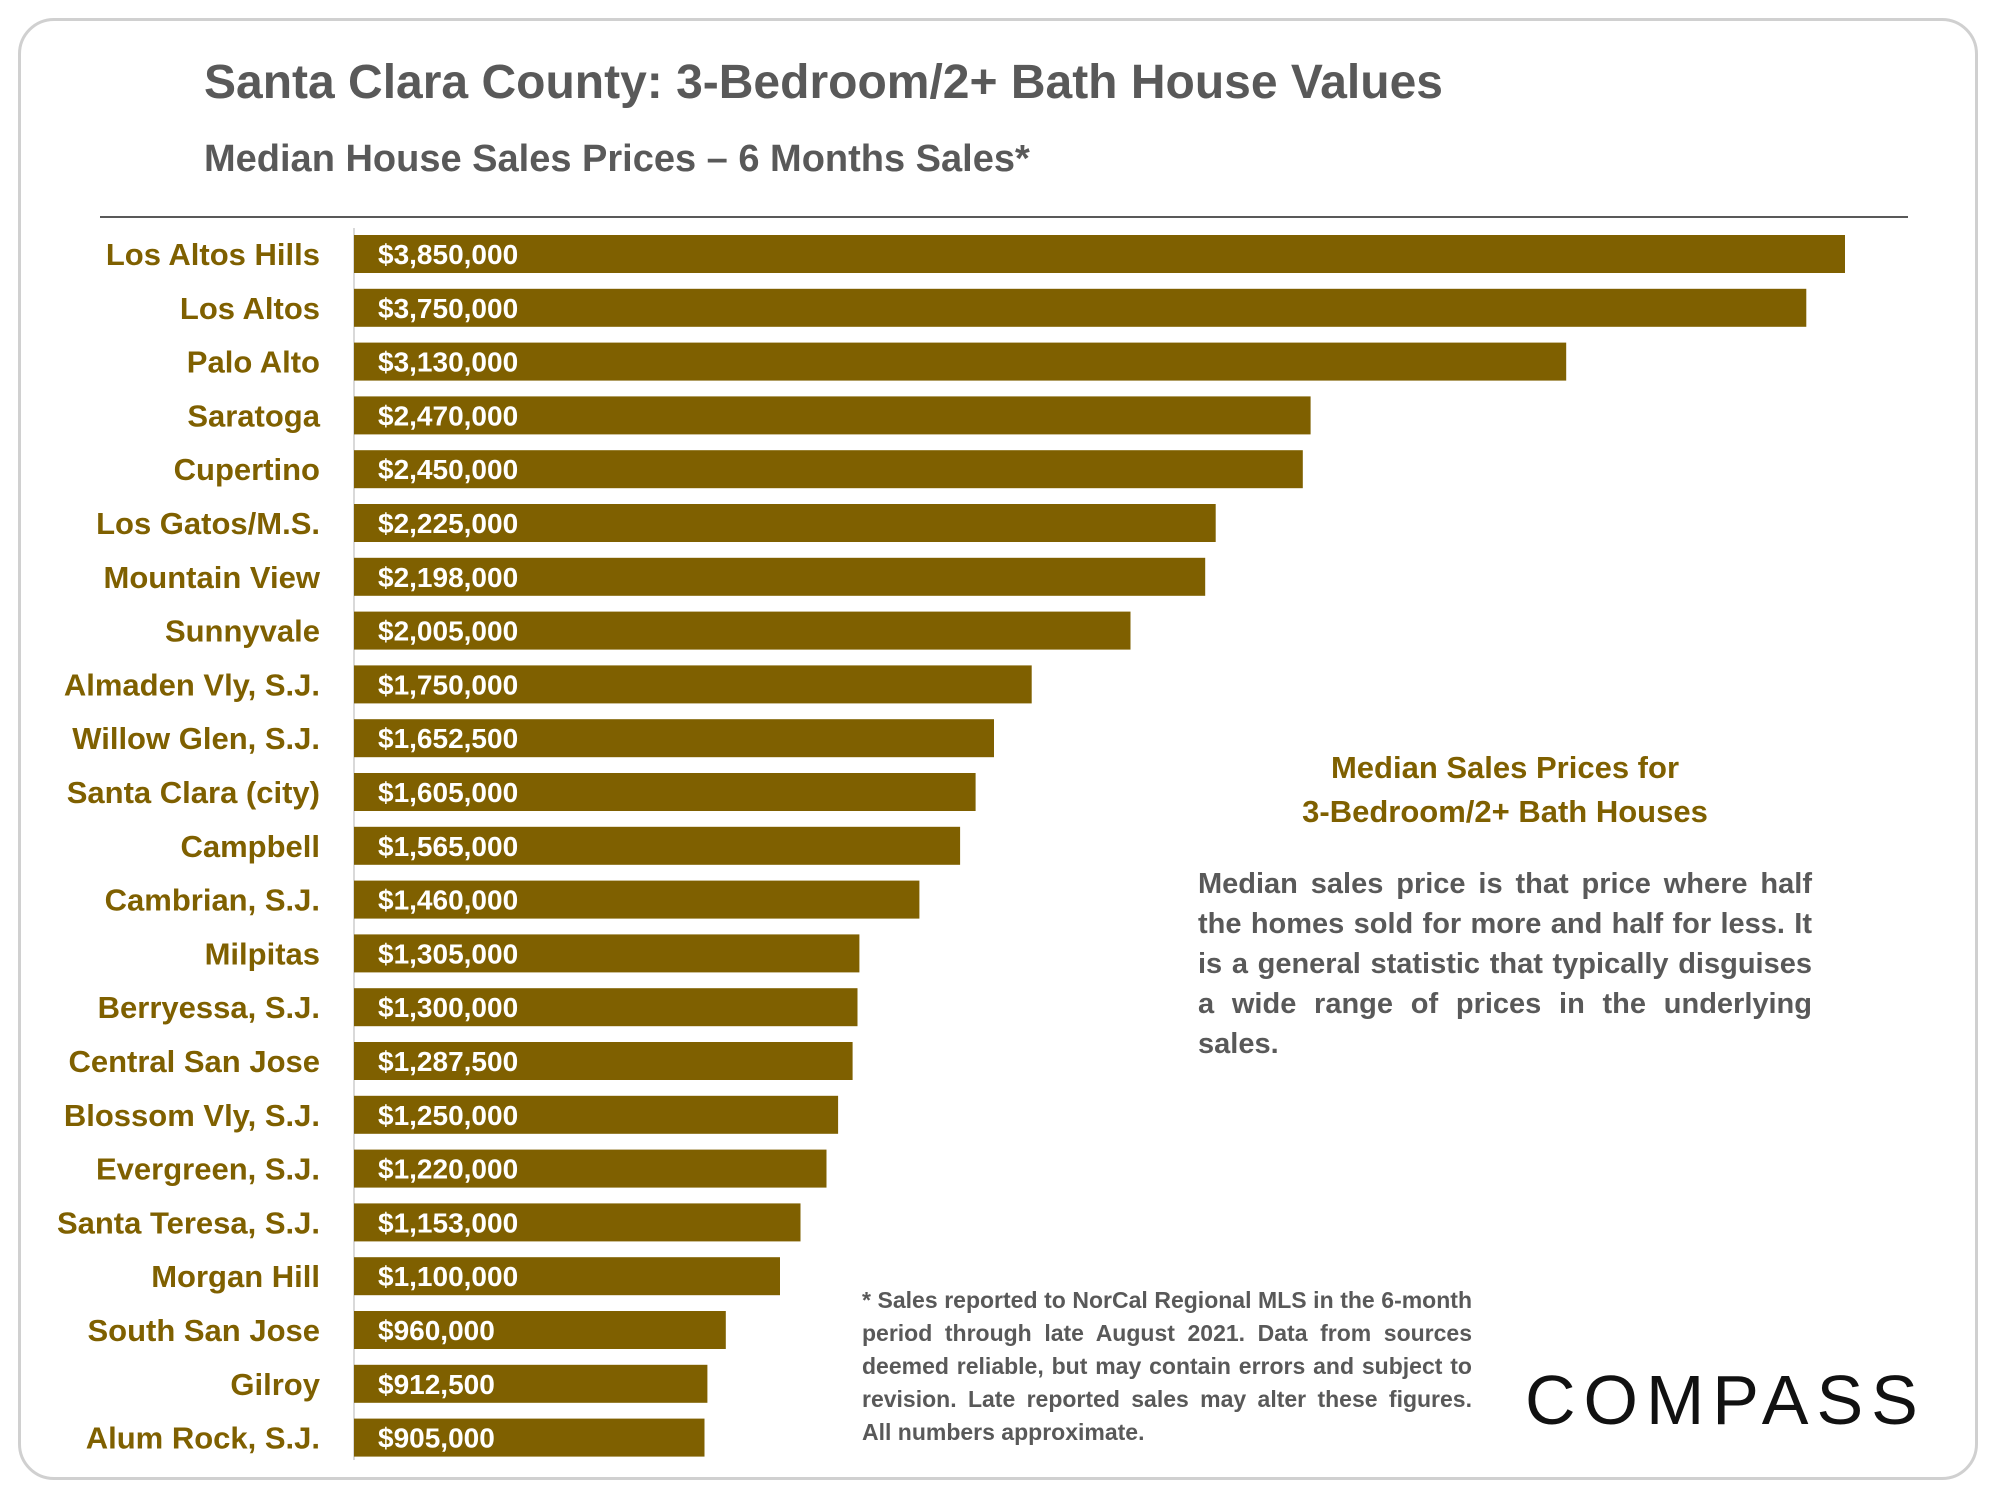 This screenshot has width=2000, height=1500. Describe the element at coordinates (448, 953) in the screenshot. I see `value-label: $1,305,000` at that location.